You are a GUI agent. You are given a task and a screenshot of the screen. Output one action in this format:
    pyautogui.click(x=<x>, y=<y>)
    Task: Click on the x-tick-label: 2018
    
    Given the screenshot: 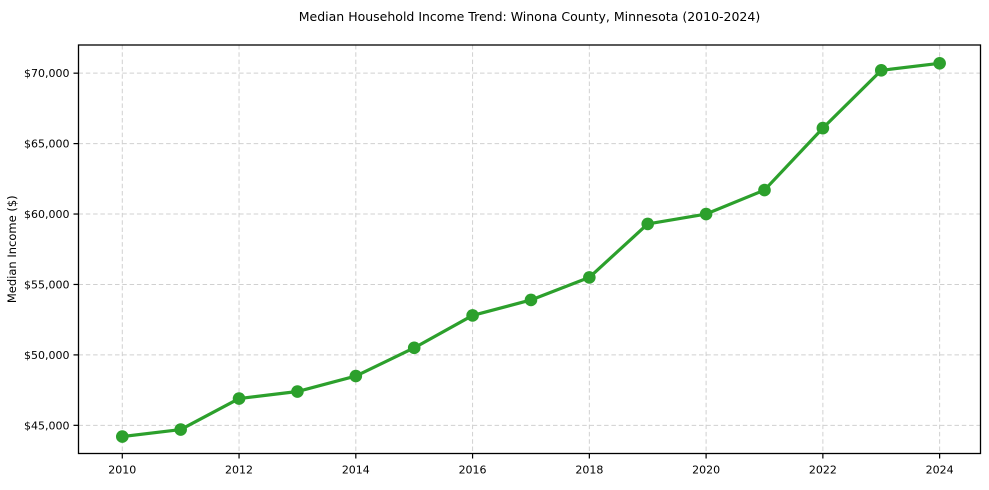 What is the action you would take?
    pyautogui.click(x=589, y=470)
    